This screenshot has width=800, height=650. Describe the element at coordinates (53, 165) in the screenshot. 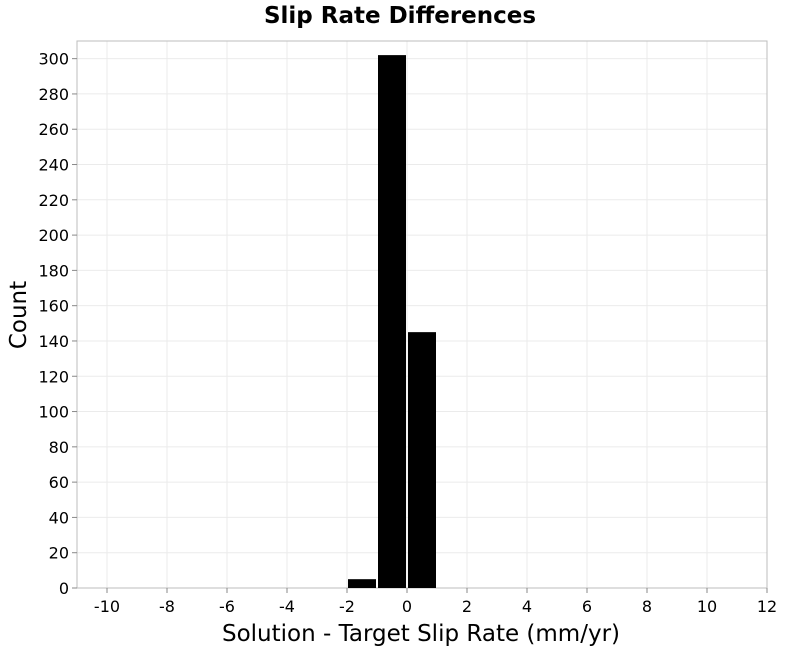

I see `y-tick-label: 240` at that location.